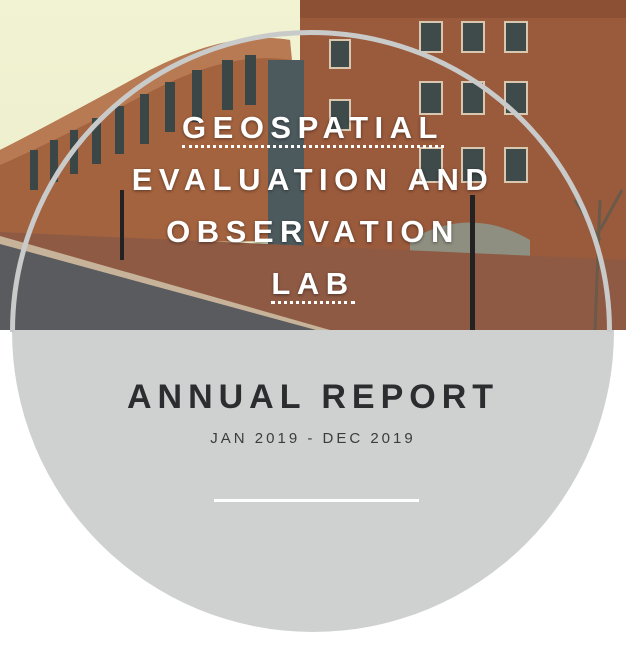  I want to click on title-line-2: EVALUATION AND, so click(313, 179).